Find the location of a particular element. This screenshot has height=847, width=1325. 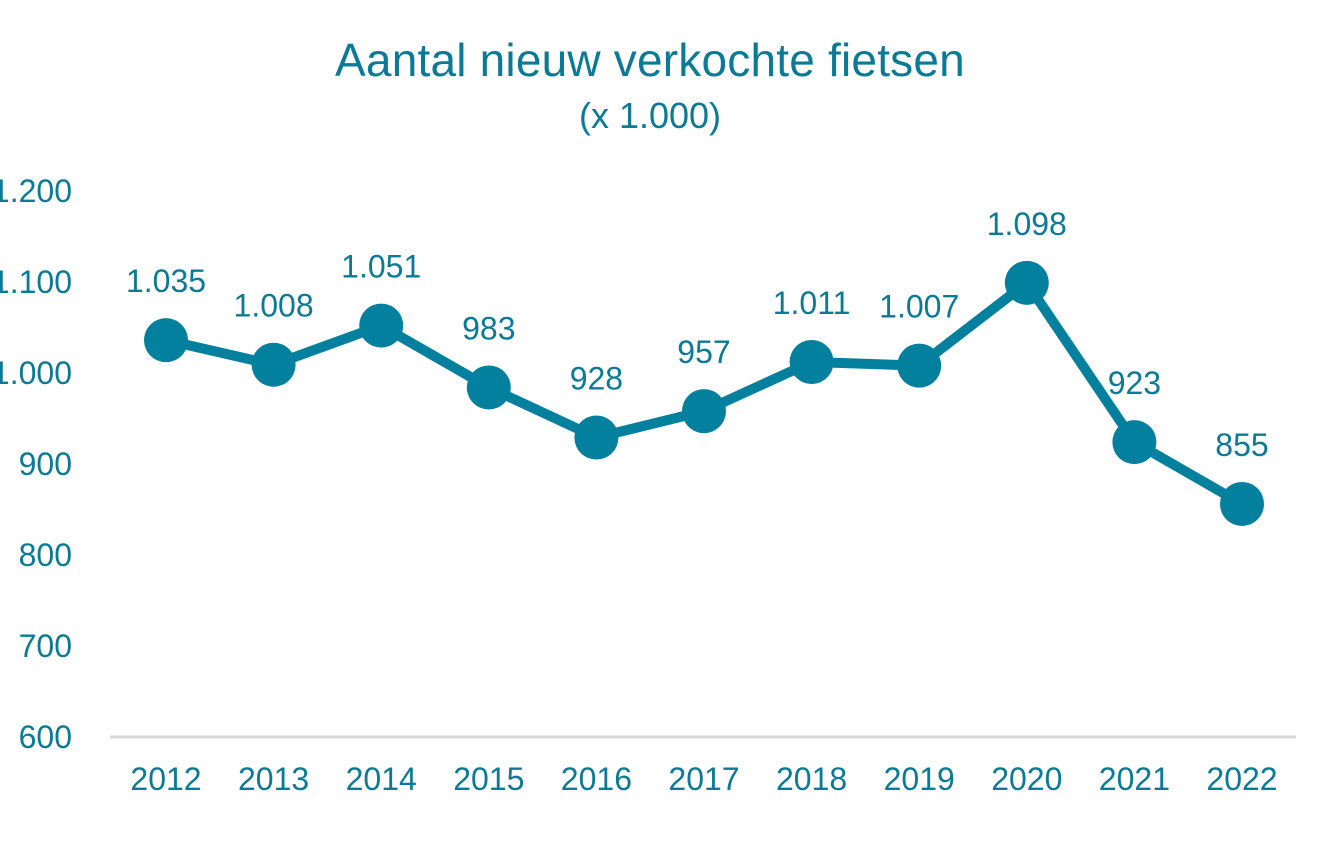

data-label: 1.007 is located at coordinates (919, 307).